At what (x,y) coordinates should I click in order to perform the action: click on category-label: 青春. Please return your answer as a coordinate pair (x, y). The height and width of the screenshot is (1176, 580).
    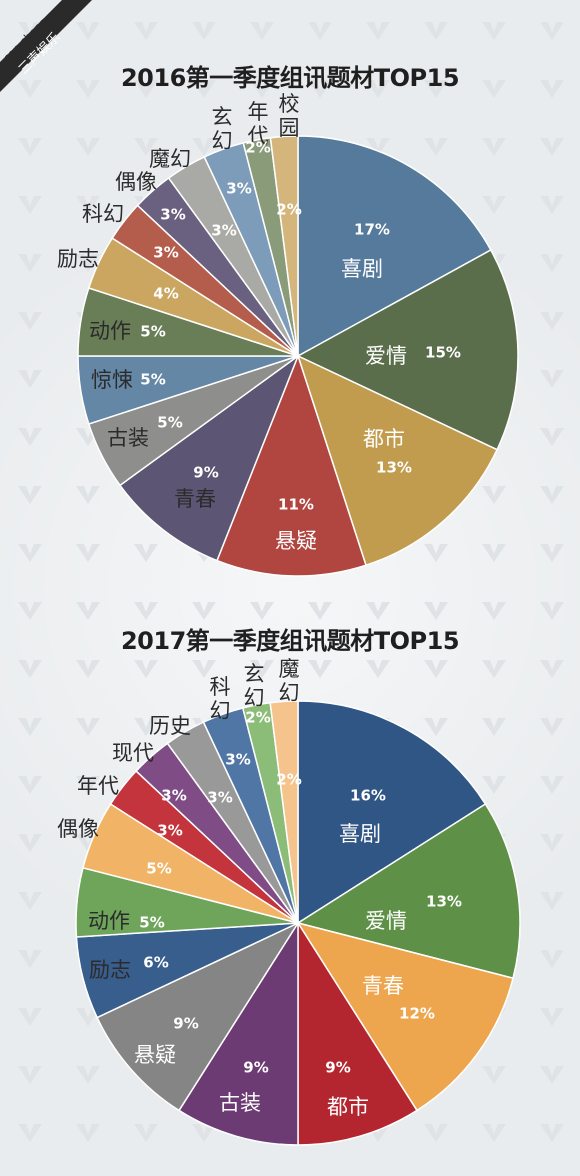
    Looking at the image, I should click on (195, 499).